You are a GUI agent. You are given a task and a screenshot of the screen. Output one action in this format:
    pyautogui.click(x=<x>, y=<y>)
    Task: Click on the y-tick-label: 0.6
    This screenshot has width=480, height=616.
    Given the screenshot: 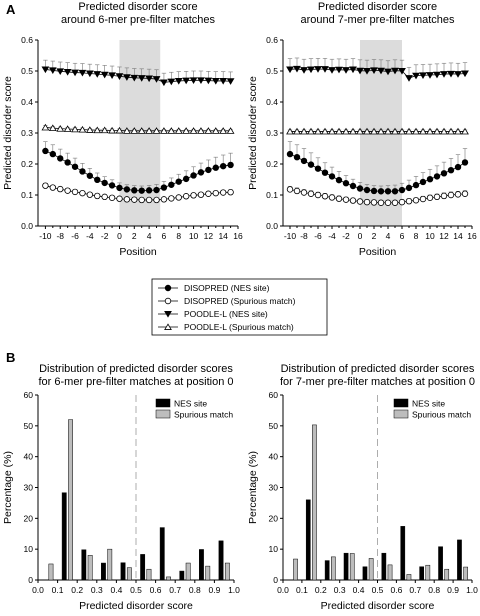 What is the action you would take?
    pyautogui.click(x=272, y=40)
    